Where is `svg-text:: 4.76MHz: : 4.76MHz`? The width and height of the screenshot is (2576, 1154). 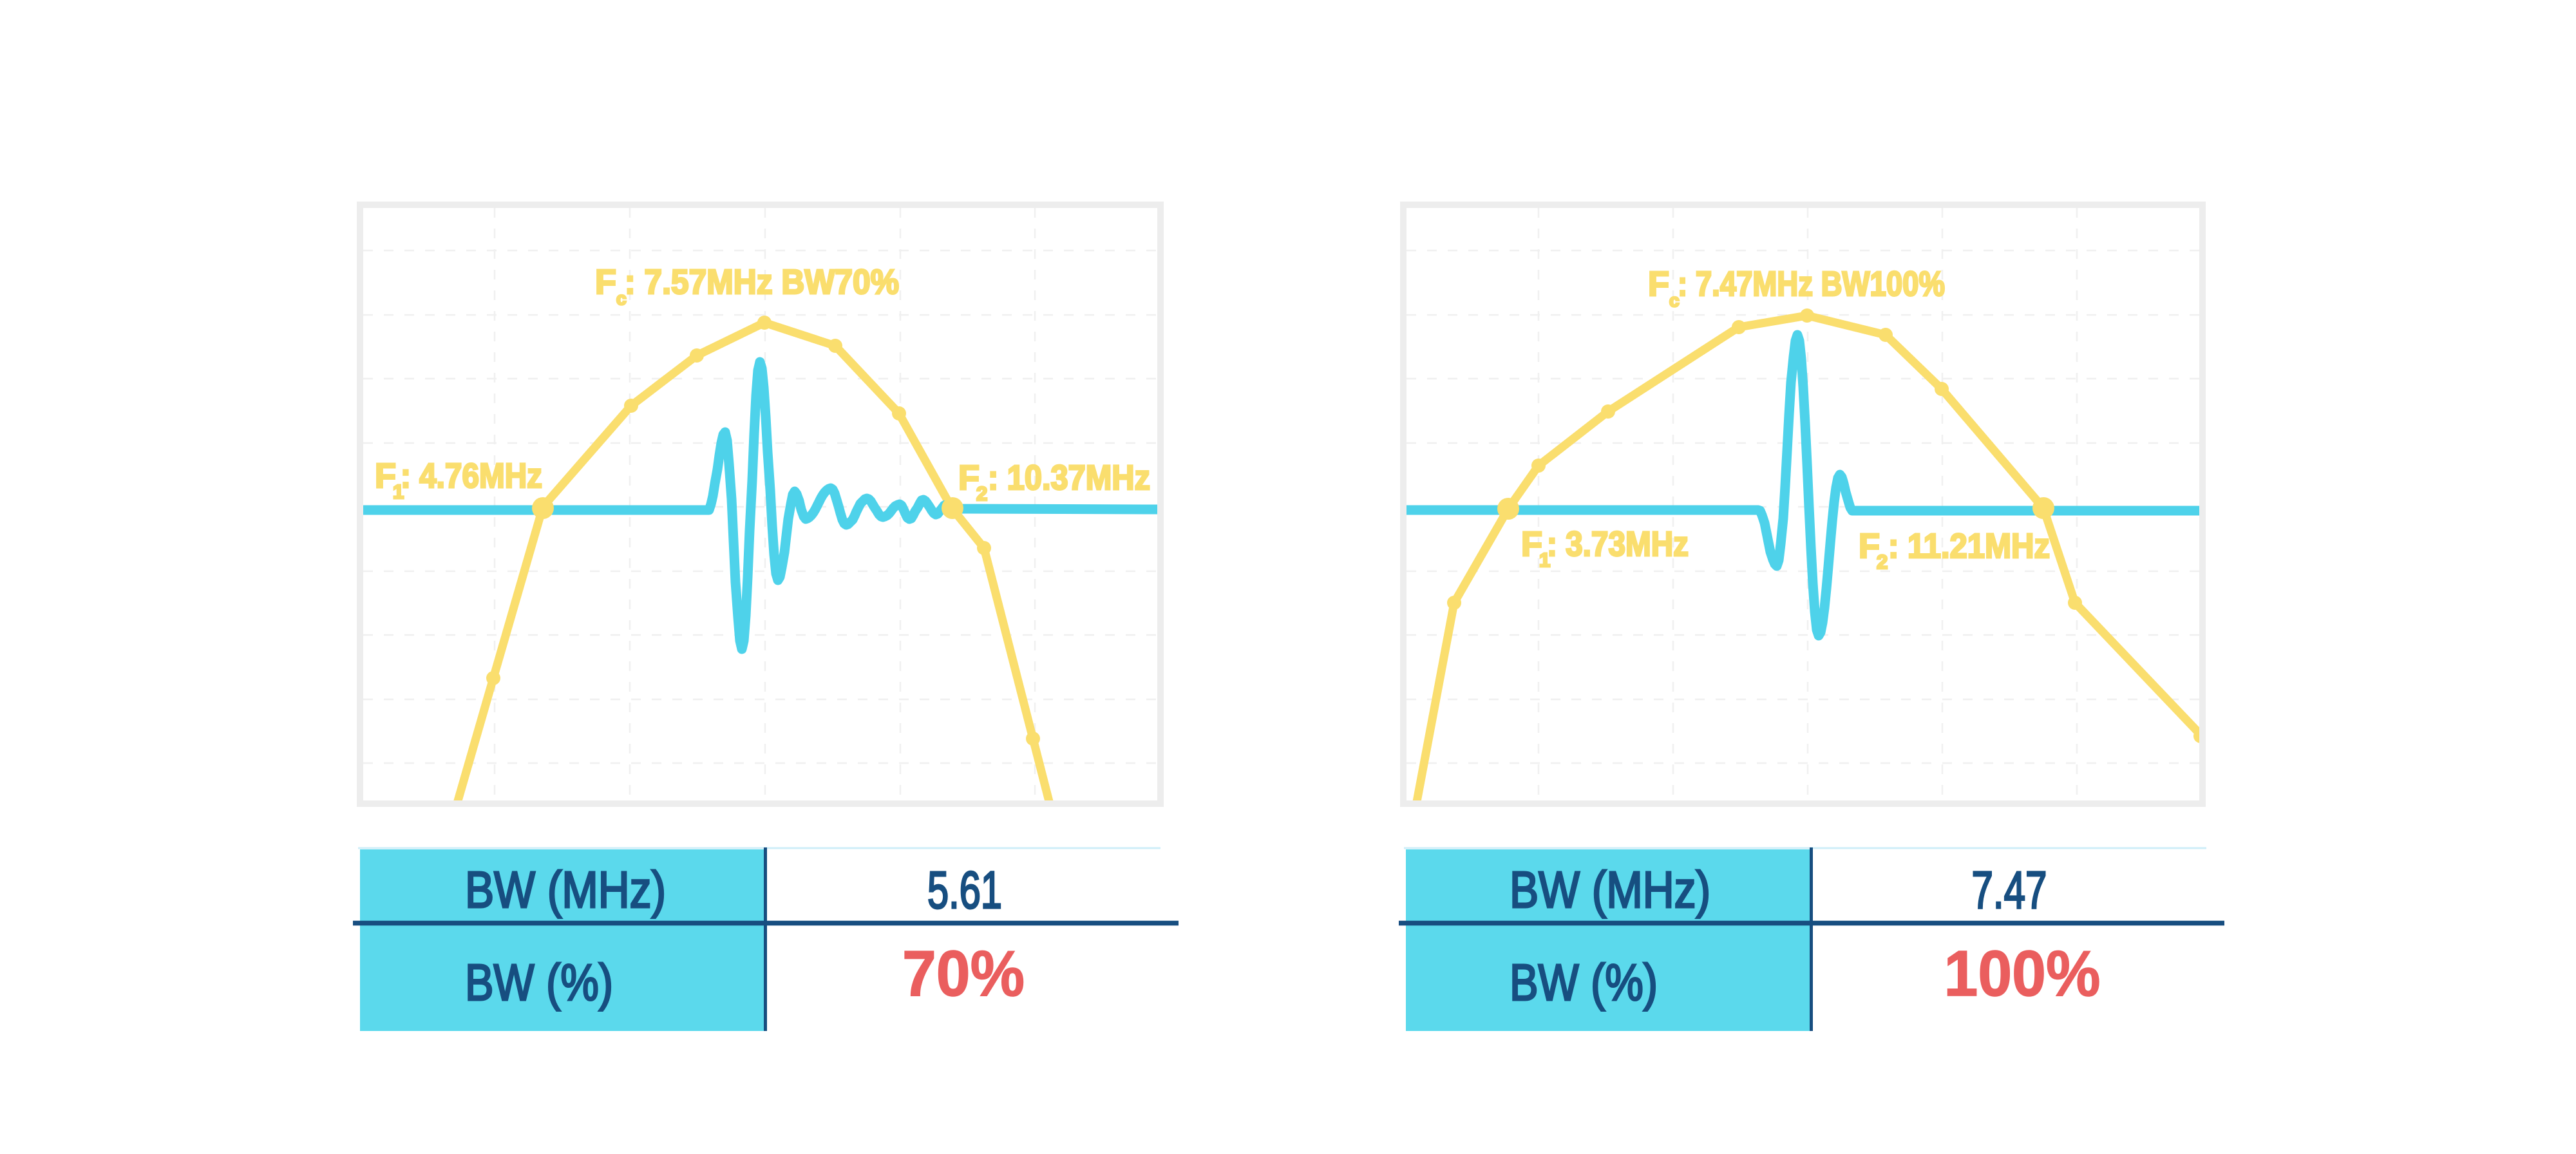 svg-text:: 4.76MHz: : 4.76MHz is located at coordinates (471, 476).